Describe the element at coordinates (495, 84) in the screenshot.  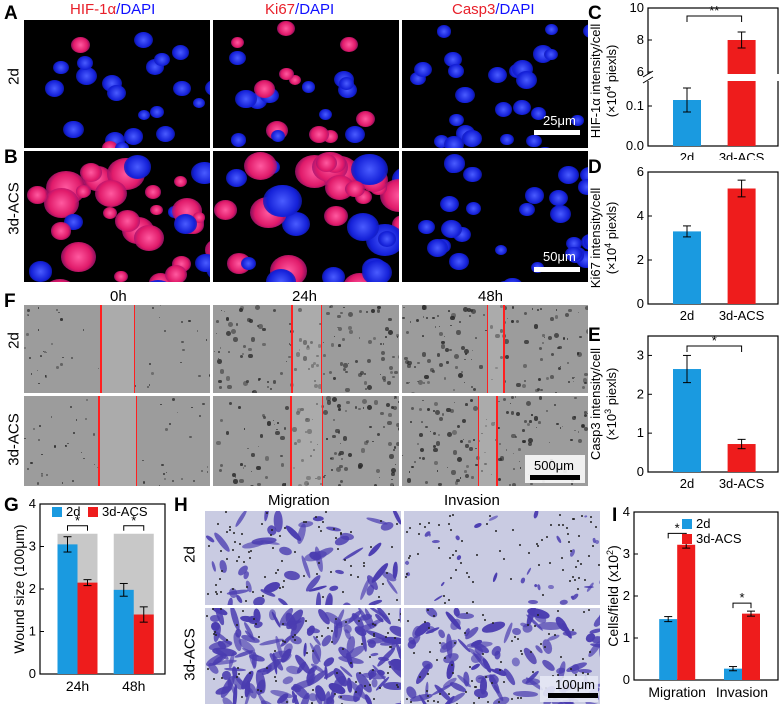
I see `fluo-image-casp3-2d` at that location.